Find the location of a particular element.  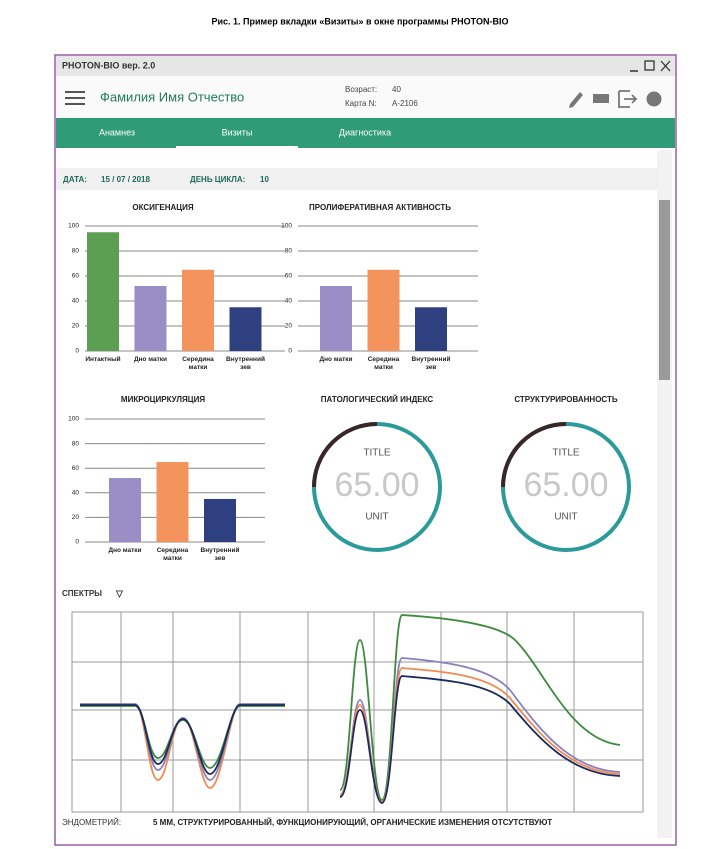

cycle-day: 10 is located at coordinates (264, 179).